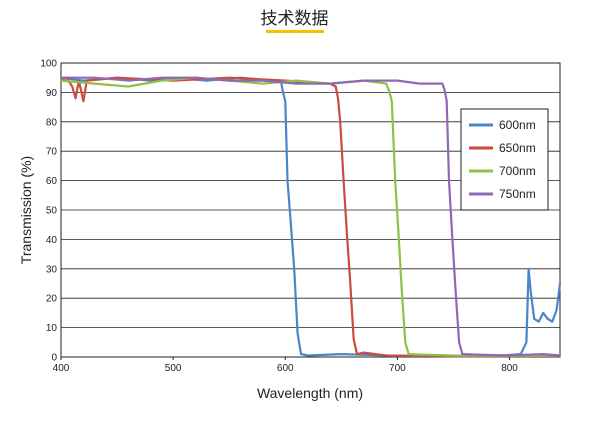 The height and width of the screenshot is (431, 589). I want to click on y-axis-label: Transmission (%), so click(26, 210).